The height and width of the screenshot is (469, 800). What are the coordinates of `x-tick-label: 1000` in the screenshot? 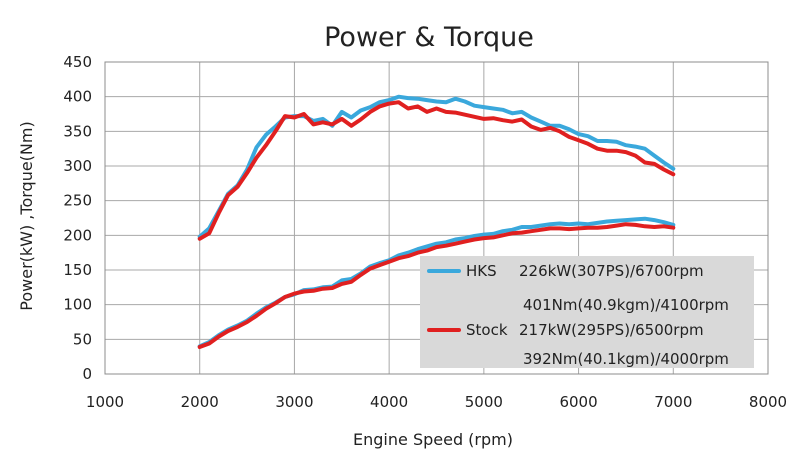 It's located at (105, 402).